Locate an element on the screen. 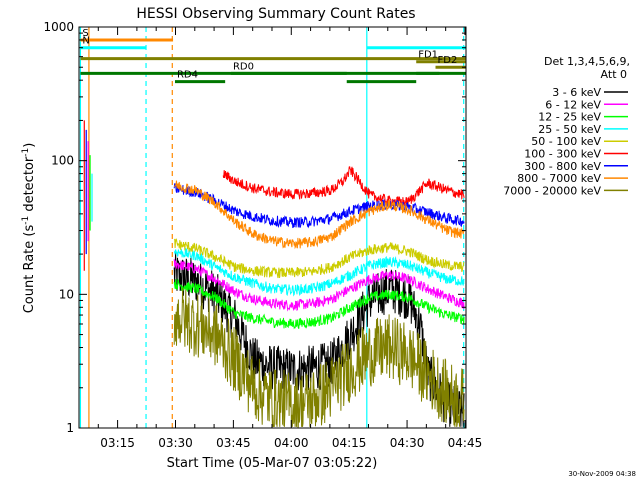 Image resolution: width=640 pixels, height=480 pixels. x-tick-label-4: 04:15 is located at coordinates (349, 443).